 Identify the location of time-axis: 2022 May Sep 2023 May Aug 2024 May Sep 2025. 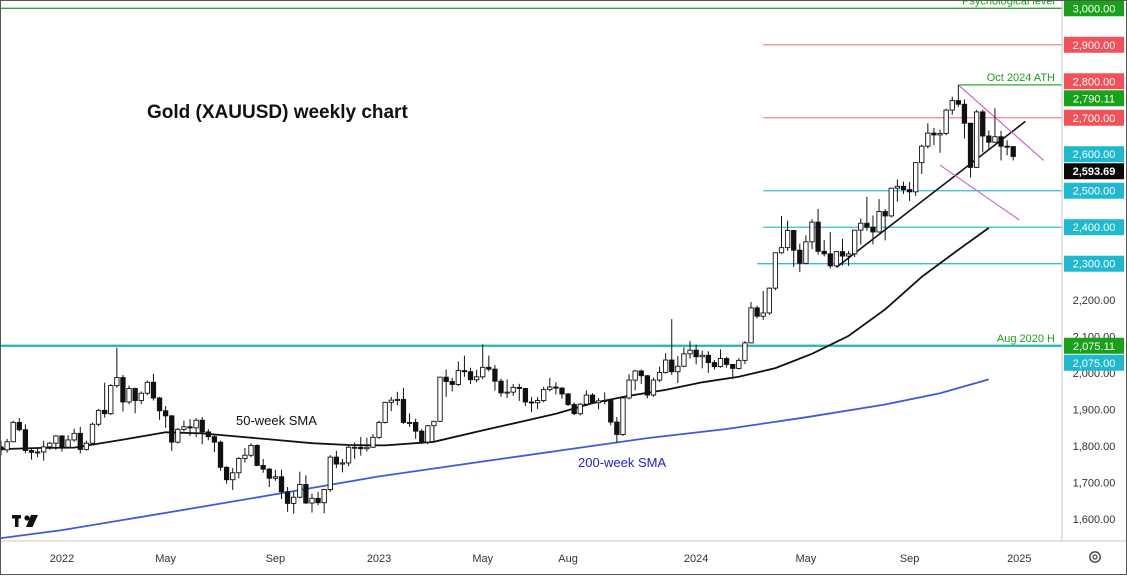
(541, 559).